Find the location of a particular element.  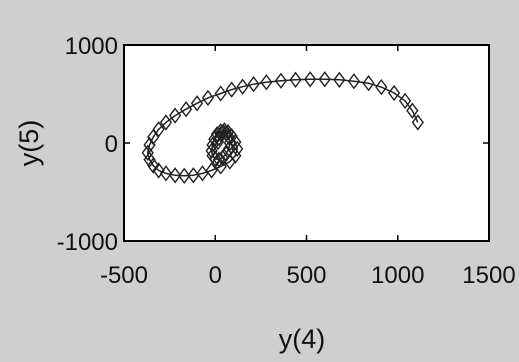

x-axis-label: y(4) is located at coordinates (302, 339).